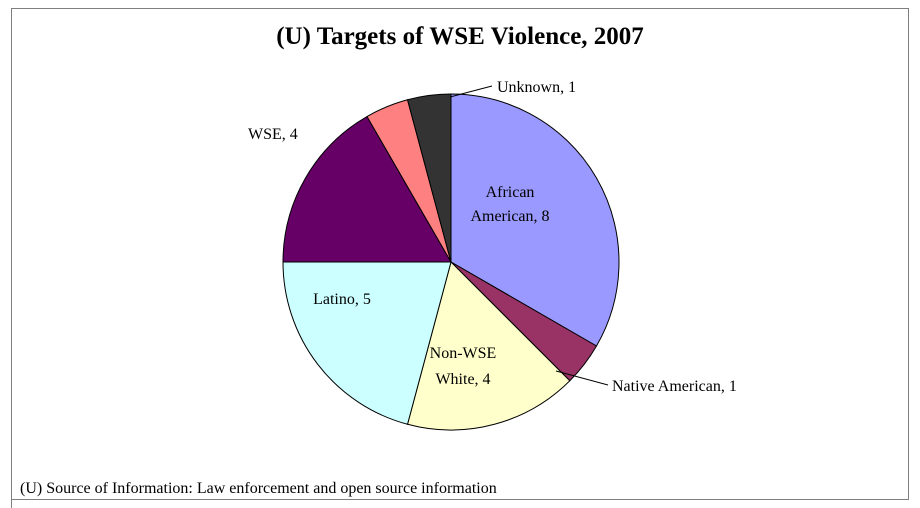  Describe the element at coordinates (463, 353) in the screenshot. I see `slice-label-line: Non-WSE` at that location.